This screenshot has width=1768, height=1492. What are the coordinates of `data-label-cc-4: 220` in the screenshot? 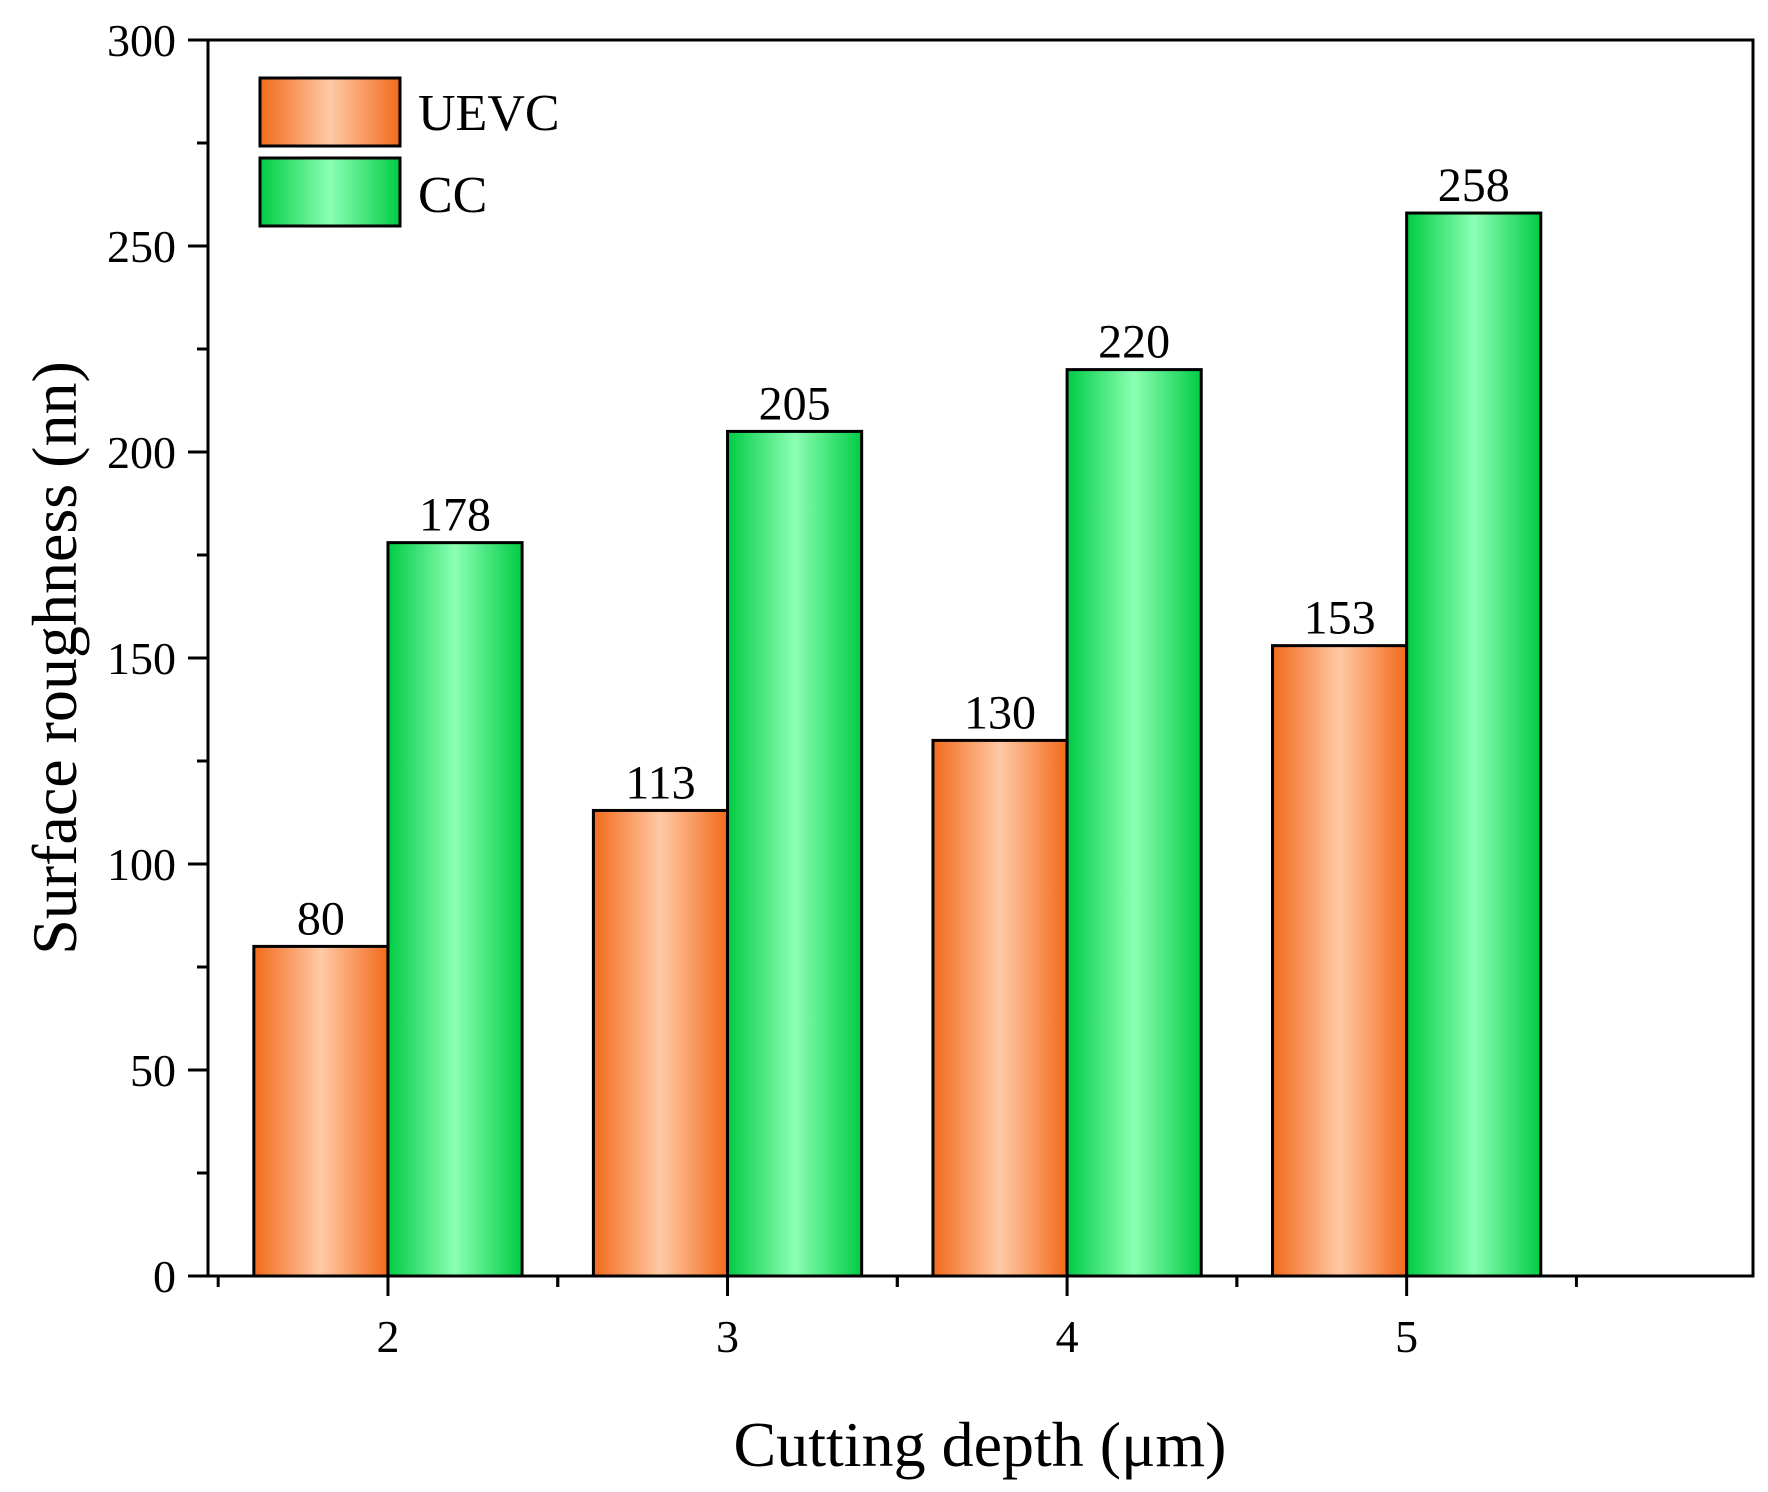 It's located at (1134, 342).